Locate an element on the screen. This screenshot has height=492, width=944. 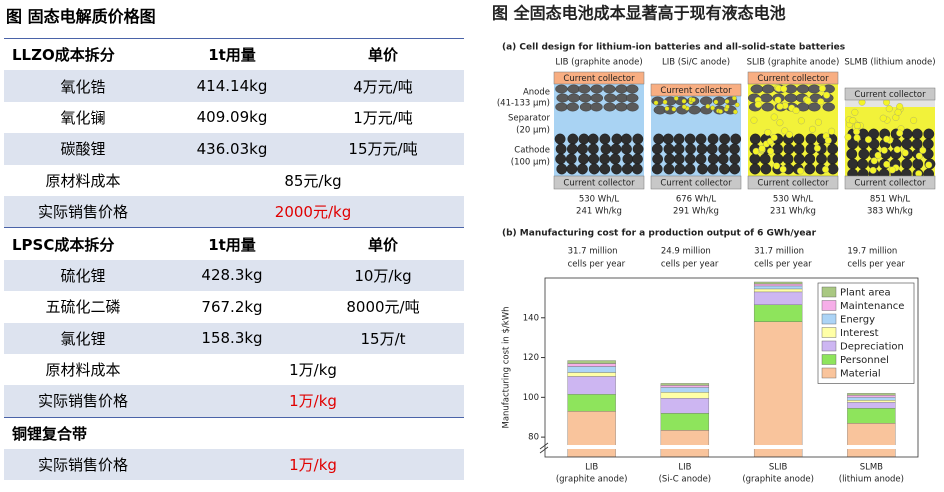
energy-density-volume: 851 Wh/L is located at coordinates (890, 200).